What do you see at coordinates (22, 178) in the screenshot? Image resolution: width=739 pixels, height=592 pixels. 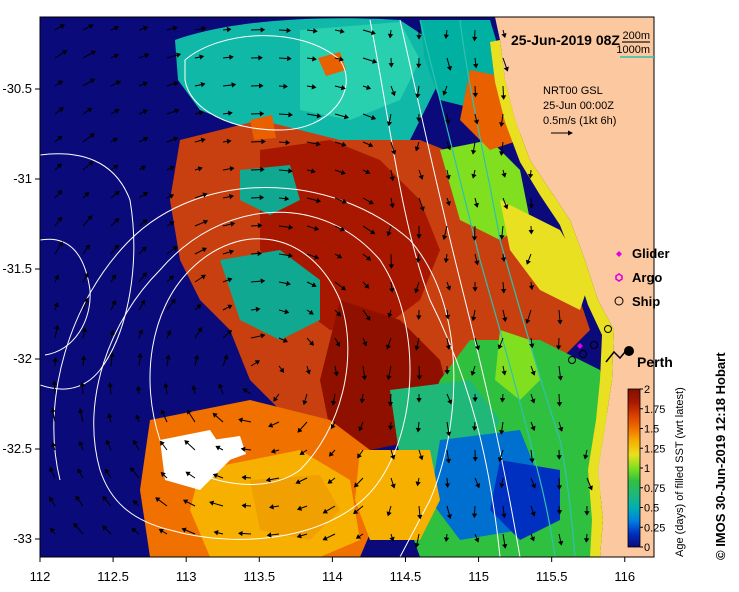 I see `y-tick-label: -31` at bounding box center [22, 178].